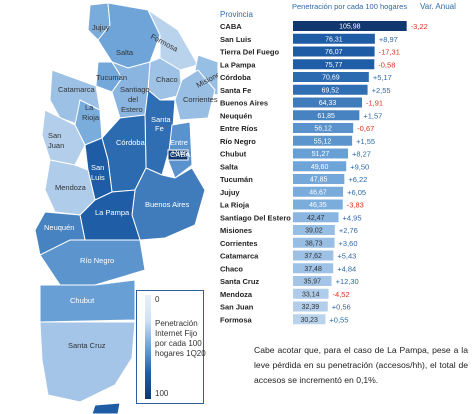 The height and width of the screenshot is (414, 474). Describe the element at coordinates (314, 230) in the screenshot. I see `bar-misiones` at that location.